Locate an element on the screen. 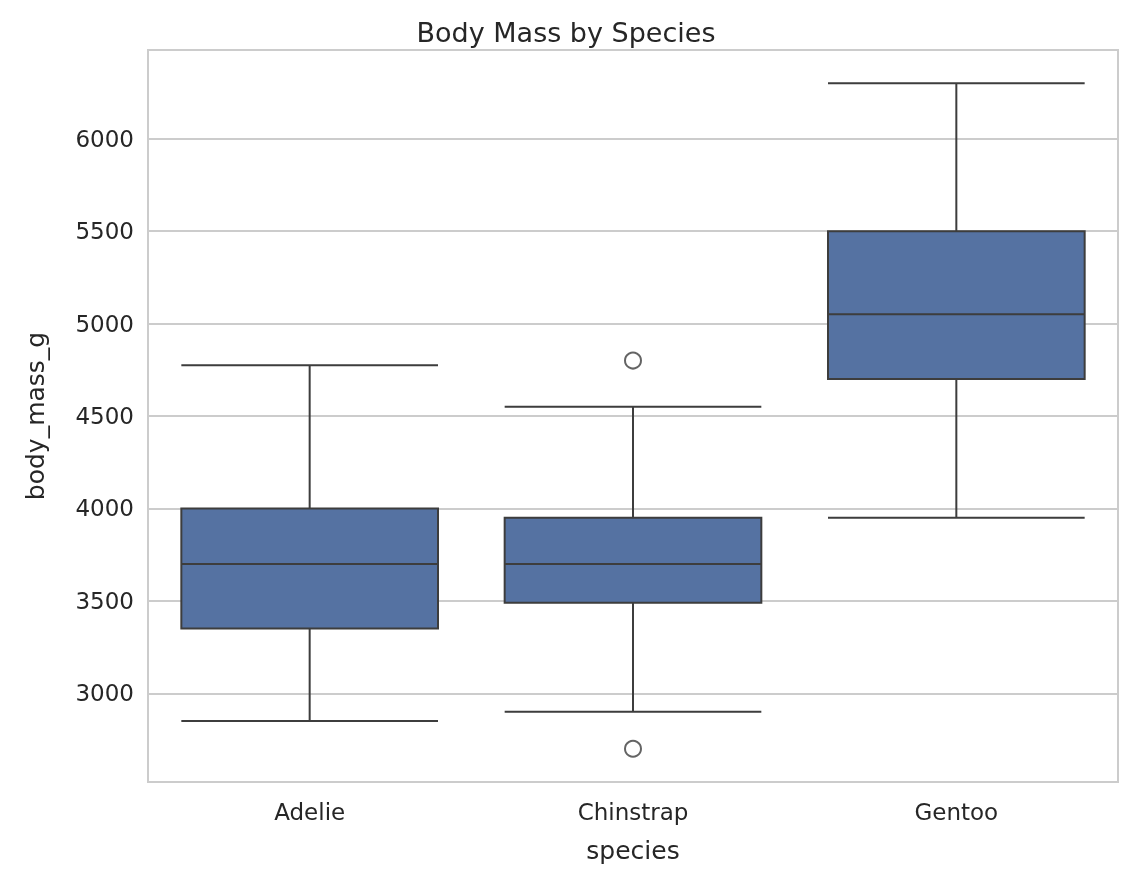 The height and width of the screenshot is (888, 1132). x-tick-label: Adelie is located at coordinates (310, 811).